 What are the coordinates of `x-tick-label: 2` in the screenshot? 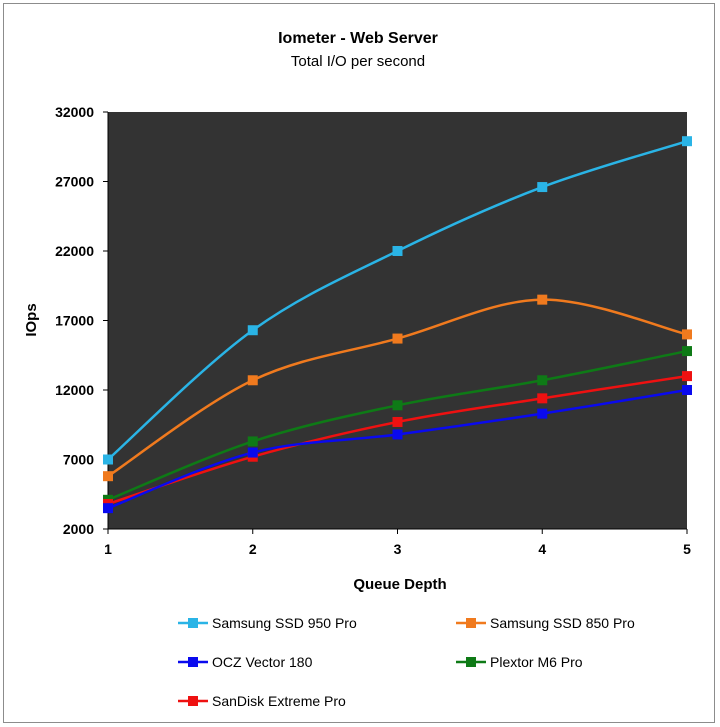 It's located at (253, 549).